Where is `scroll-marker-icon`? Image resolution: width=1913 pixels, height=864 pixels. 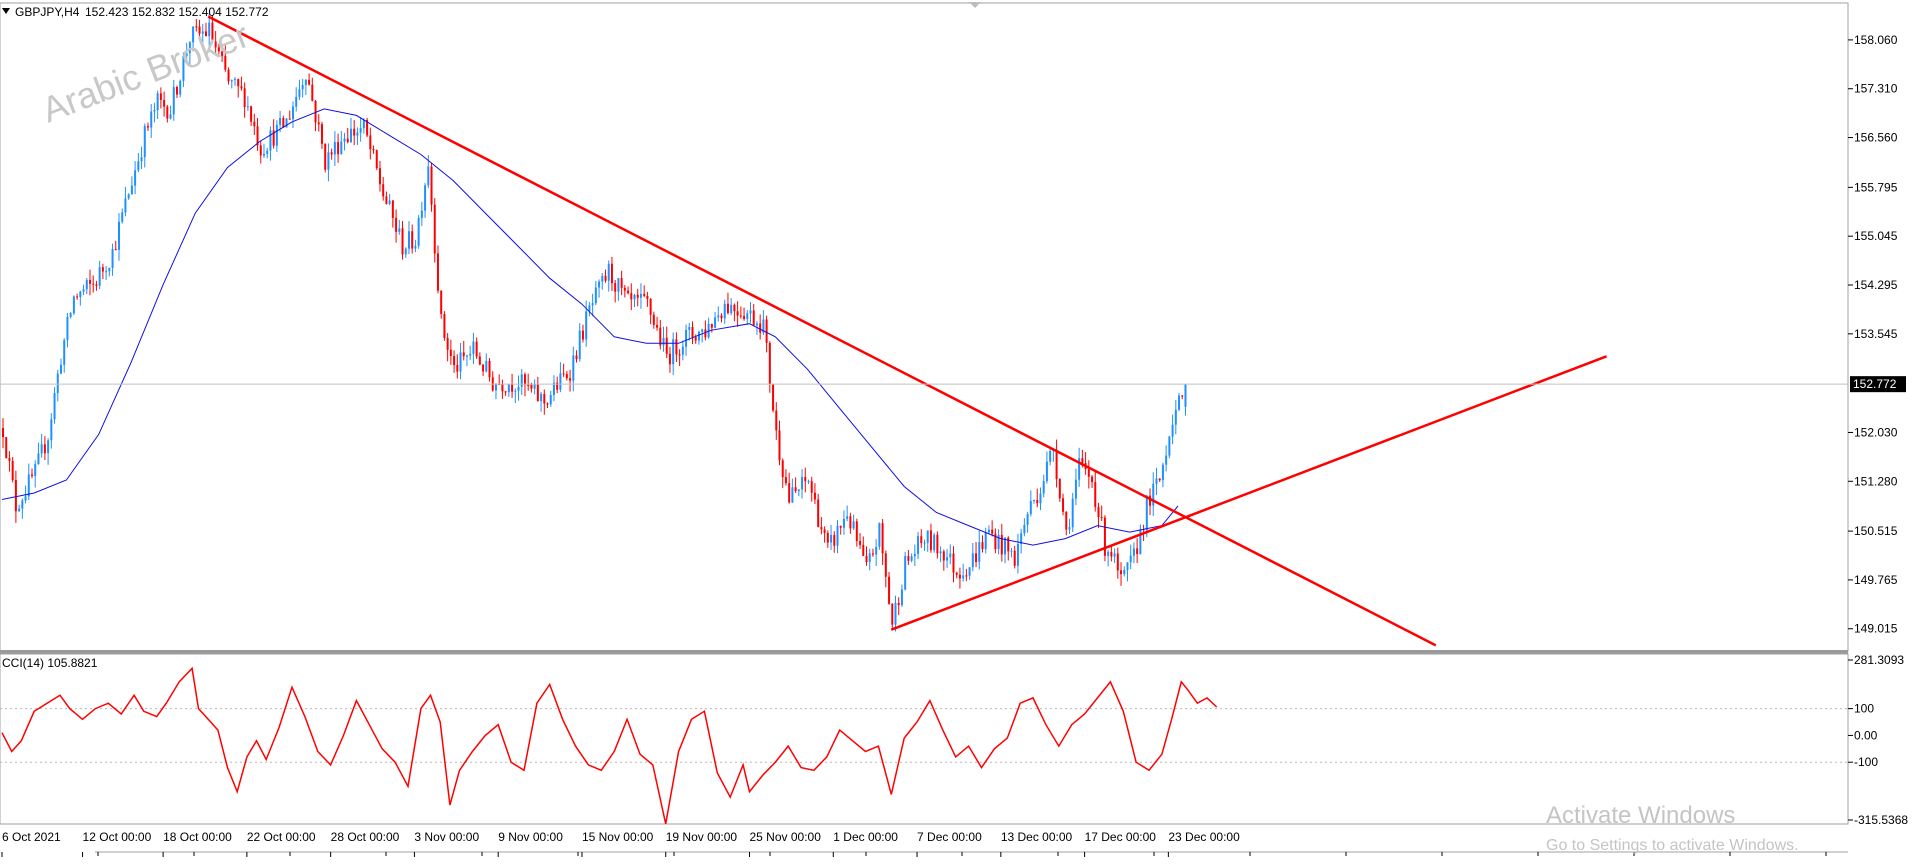
scroll-marker-icon is located at coordinates (975, 5).